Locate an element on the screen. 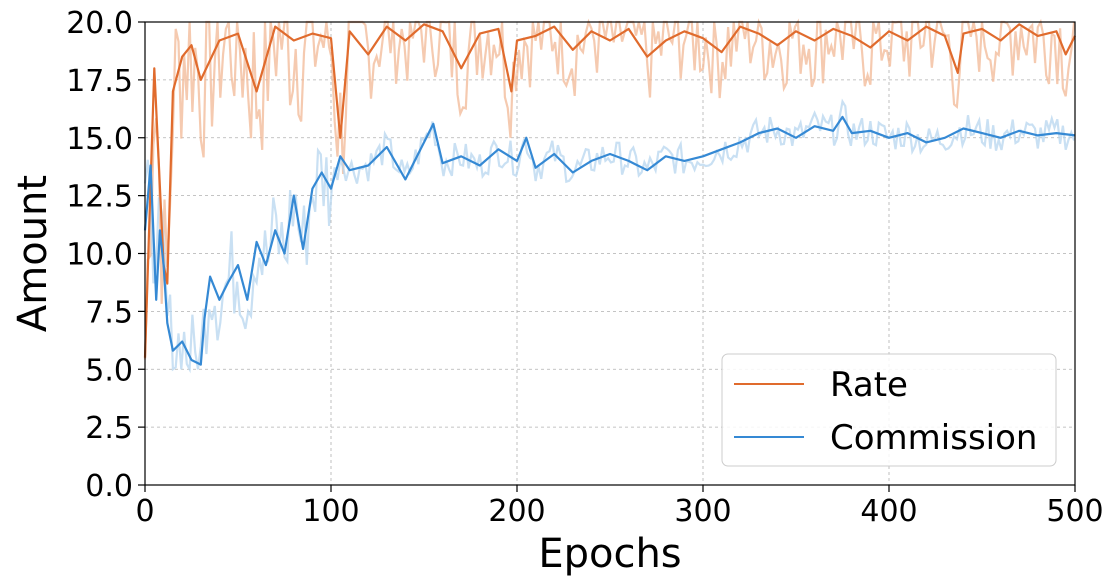  y-axis-ticks: 0.0 2.5 5.0 7.5 10.0 12.5 15.0 17.5 20.0 is located at coordinates (105, 255).